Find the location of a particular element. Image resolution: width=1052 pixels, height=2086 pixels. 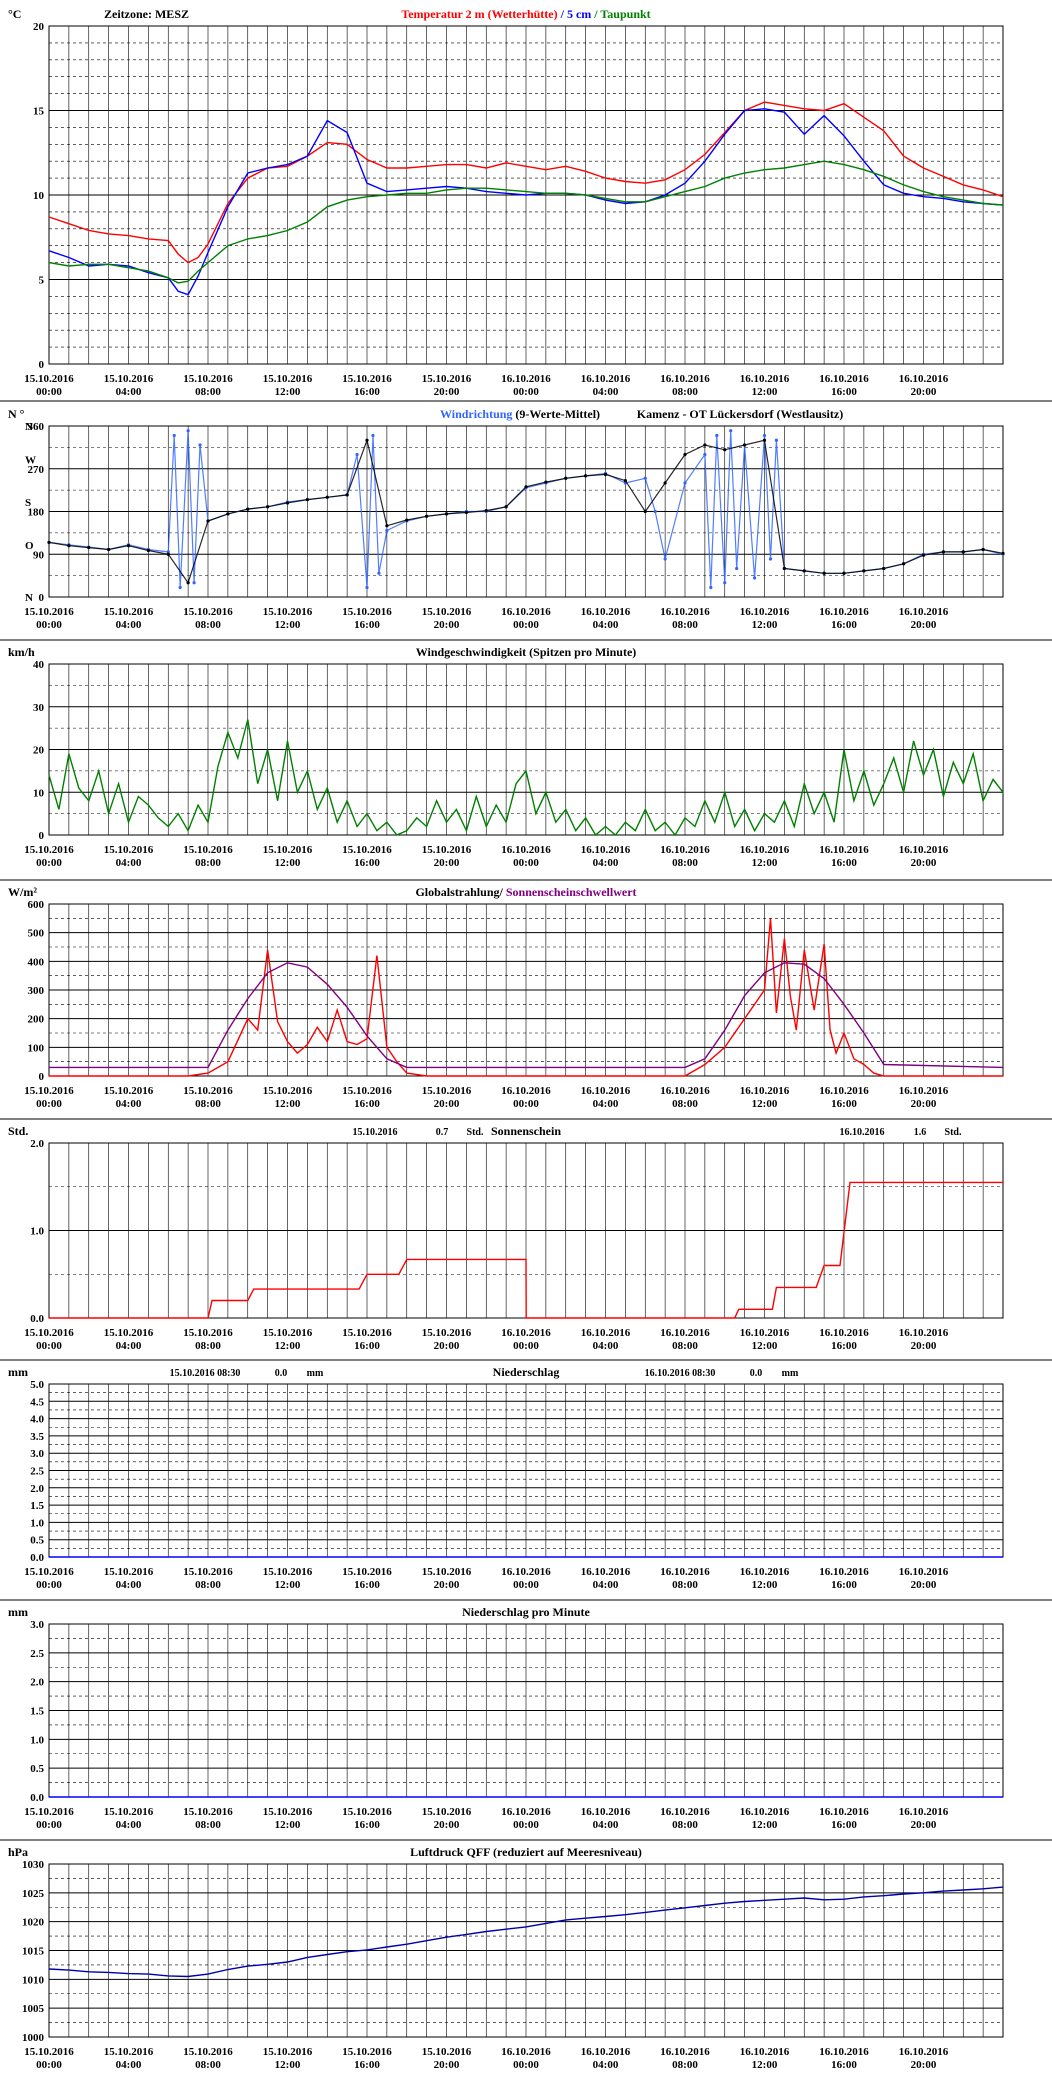

title-part: 5 cm is located at coordinates (579, 14).